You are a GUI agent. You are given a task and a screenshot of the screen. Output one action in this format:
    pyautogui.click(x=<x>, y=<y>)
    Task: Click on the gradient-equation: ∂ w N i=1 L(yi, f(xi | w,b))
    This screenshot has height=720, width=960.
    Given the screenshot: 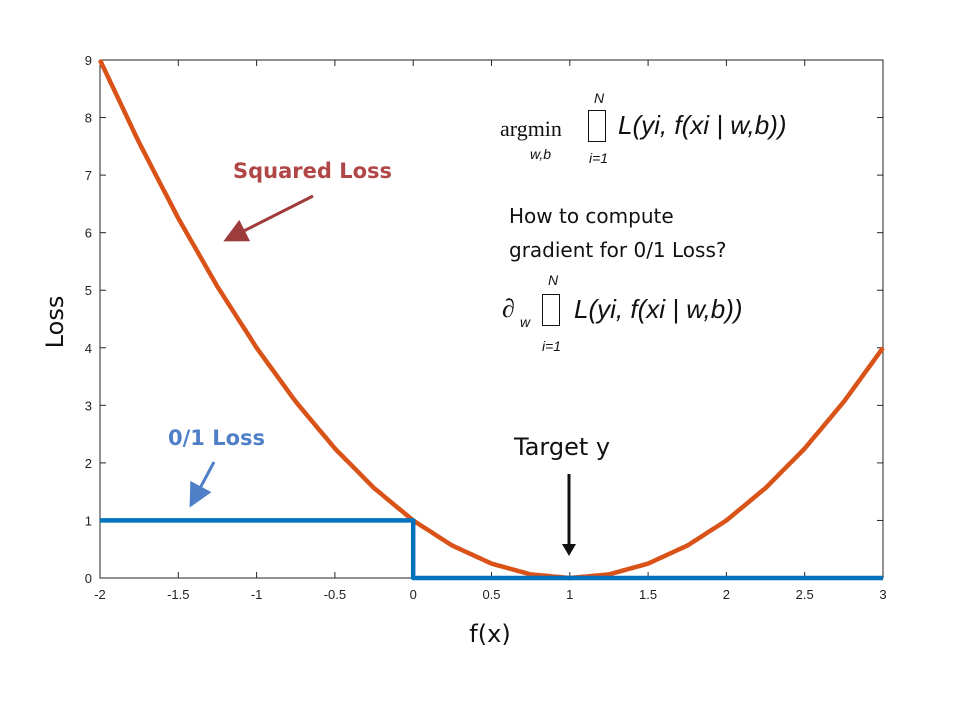 What is the action you would take?
    pyautogui.click(x=660, y=315)
    